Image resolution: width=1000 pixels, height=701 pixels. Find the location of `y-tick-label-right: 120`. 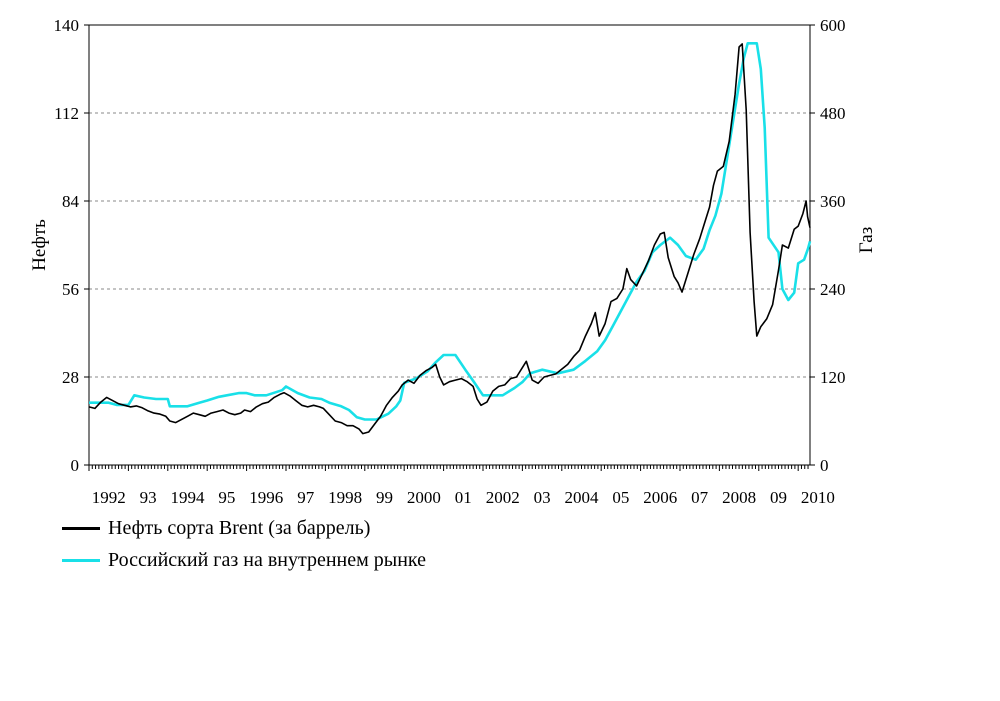

y-tick-label-right: 120 is located at coordinates (833, 377).